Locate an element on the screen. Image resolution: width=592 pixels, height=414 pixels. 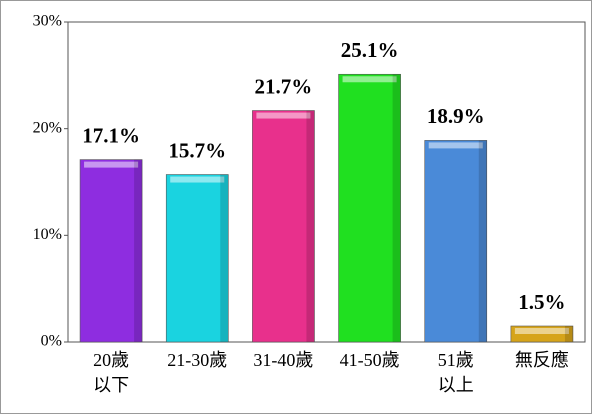
y-tick-label: 0% is located at coordinates (51, 341).